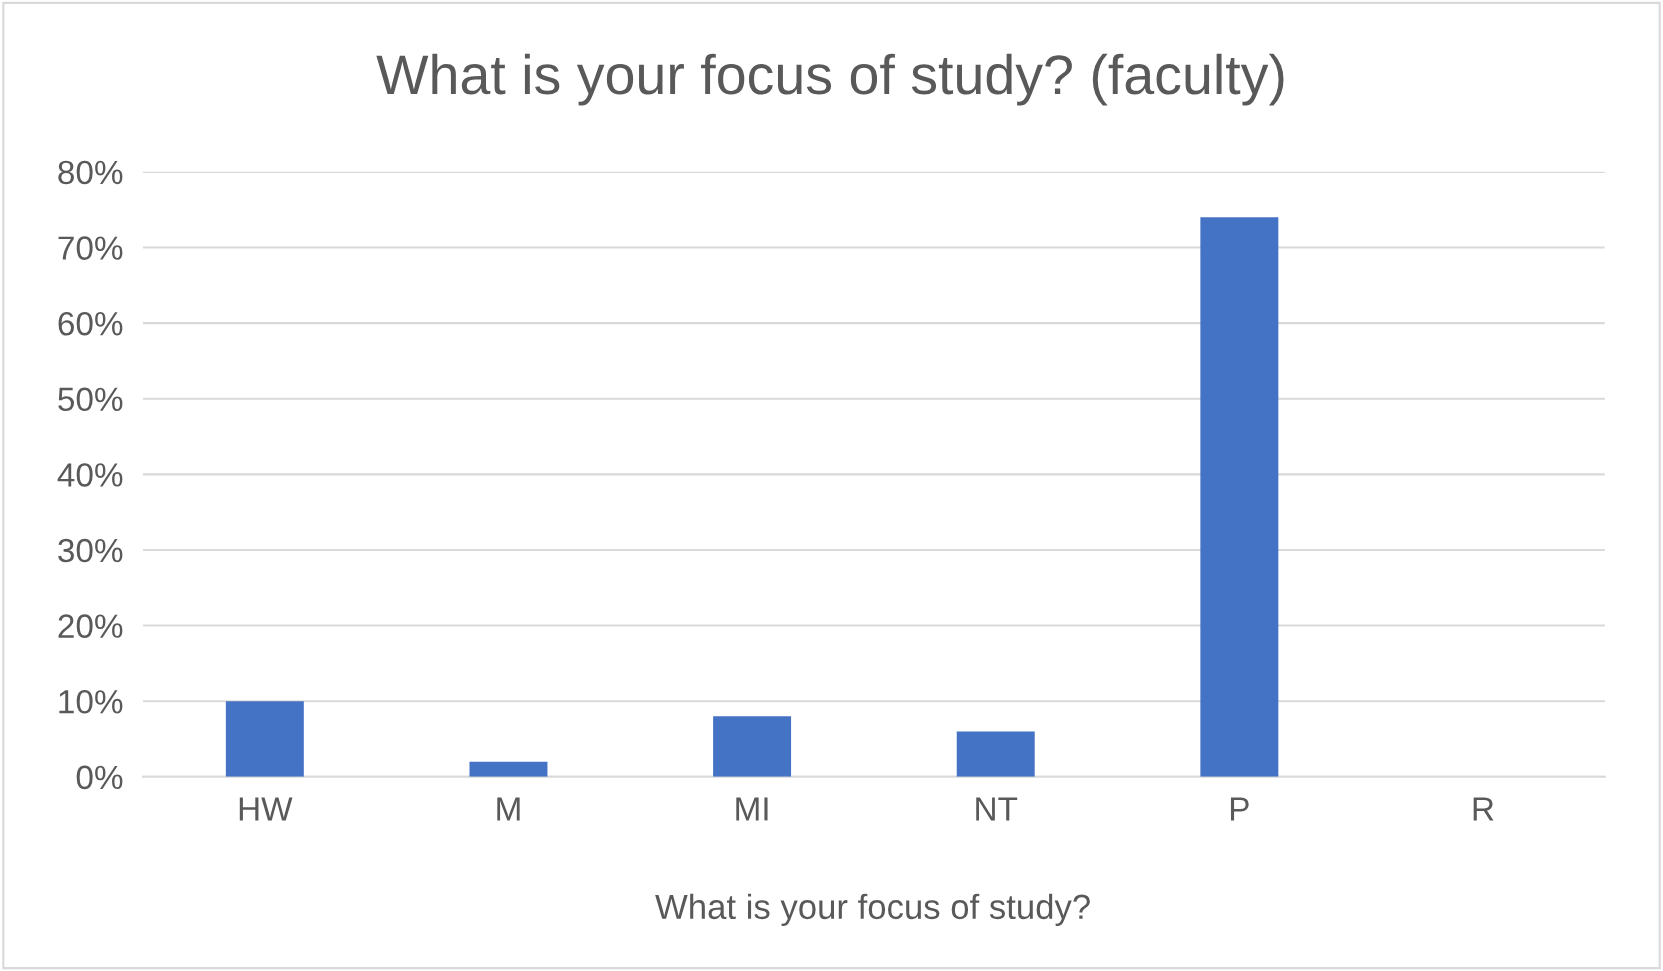 This screenshot has width=1663, height=971. What do you see at coordinates (90, 626) in the screenshot?
I see `y-tick-label: 20%` at bounding box center [90, 626].